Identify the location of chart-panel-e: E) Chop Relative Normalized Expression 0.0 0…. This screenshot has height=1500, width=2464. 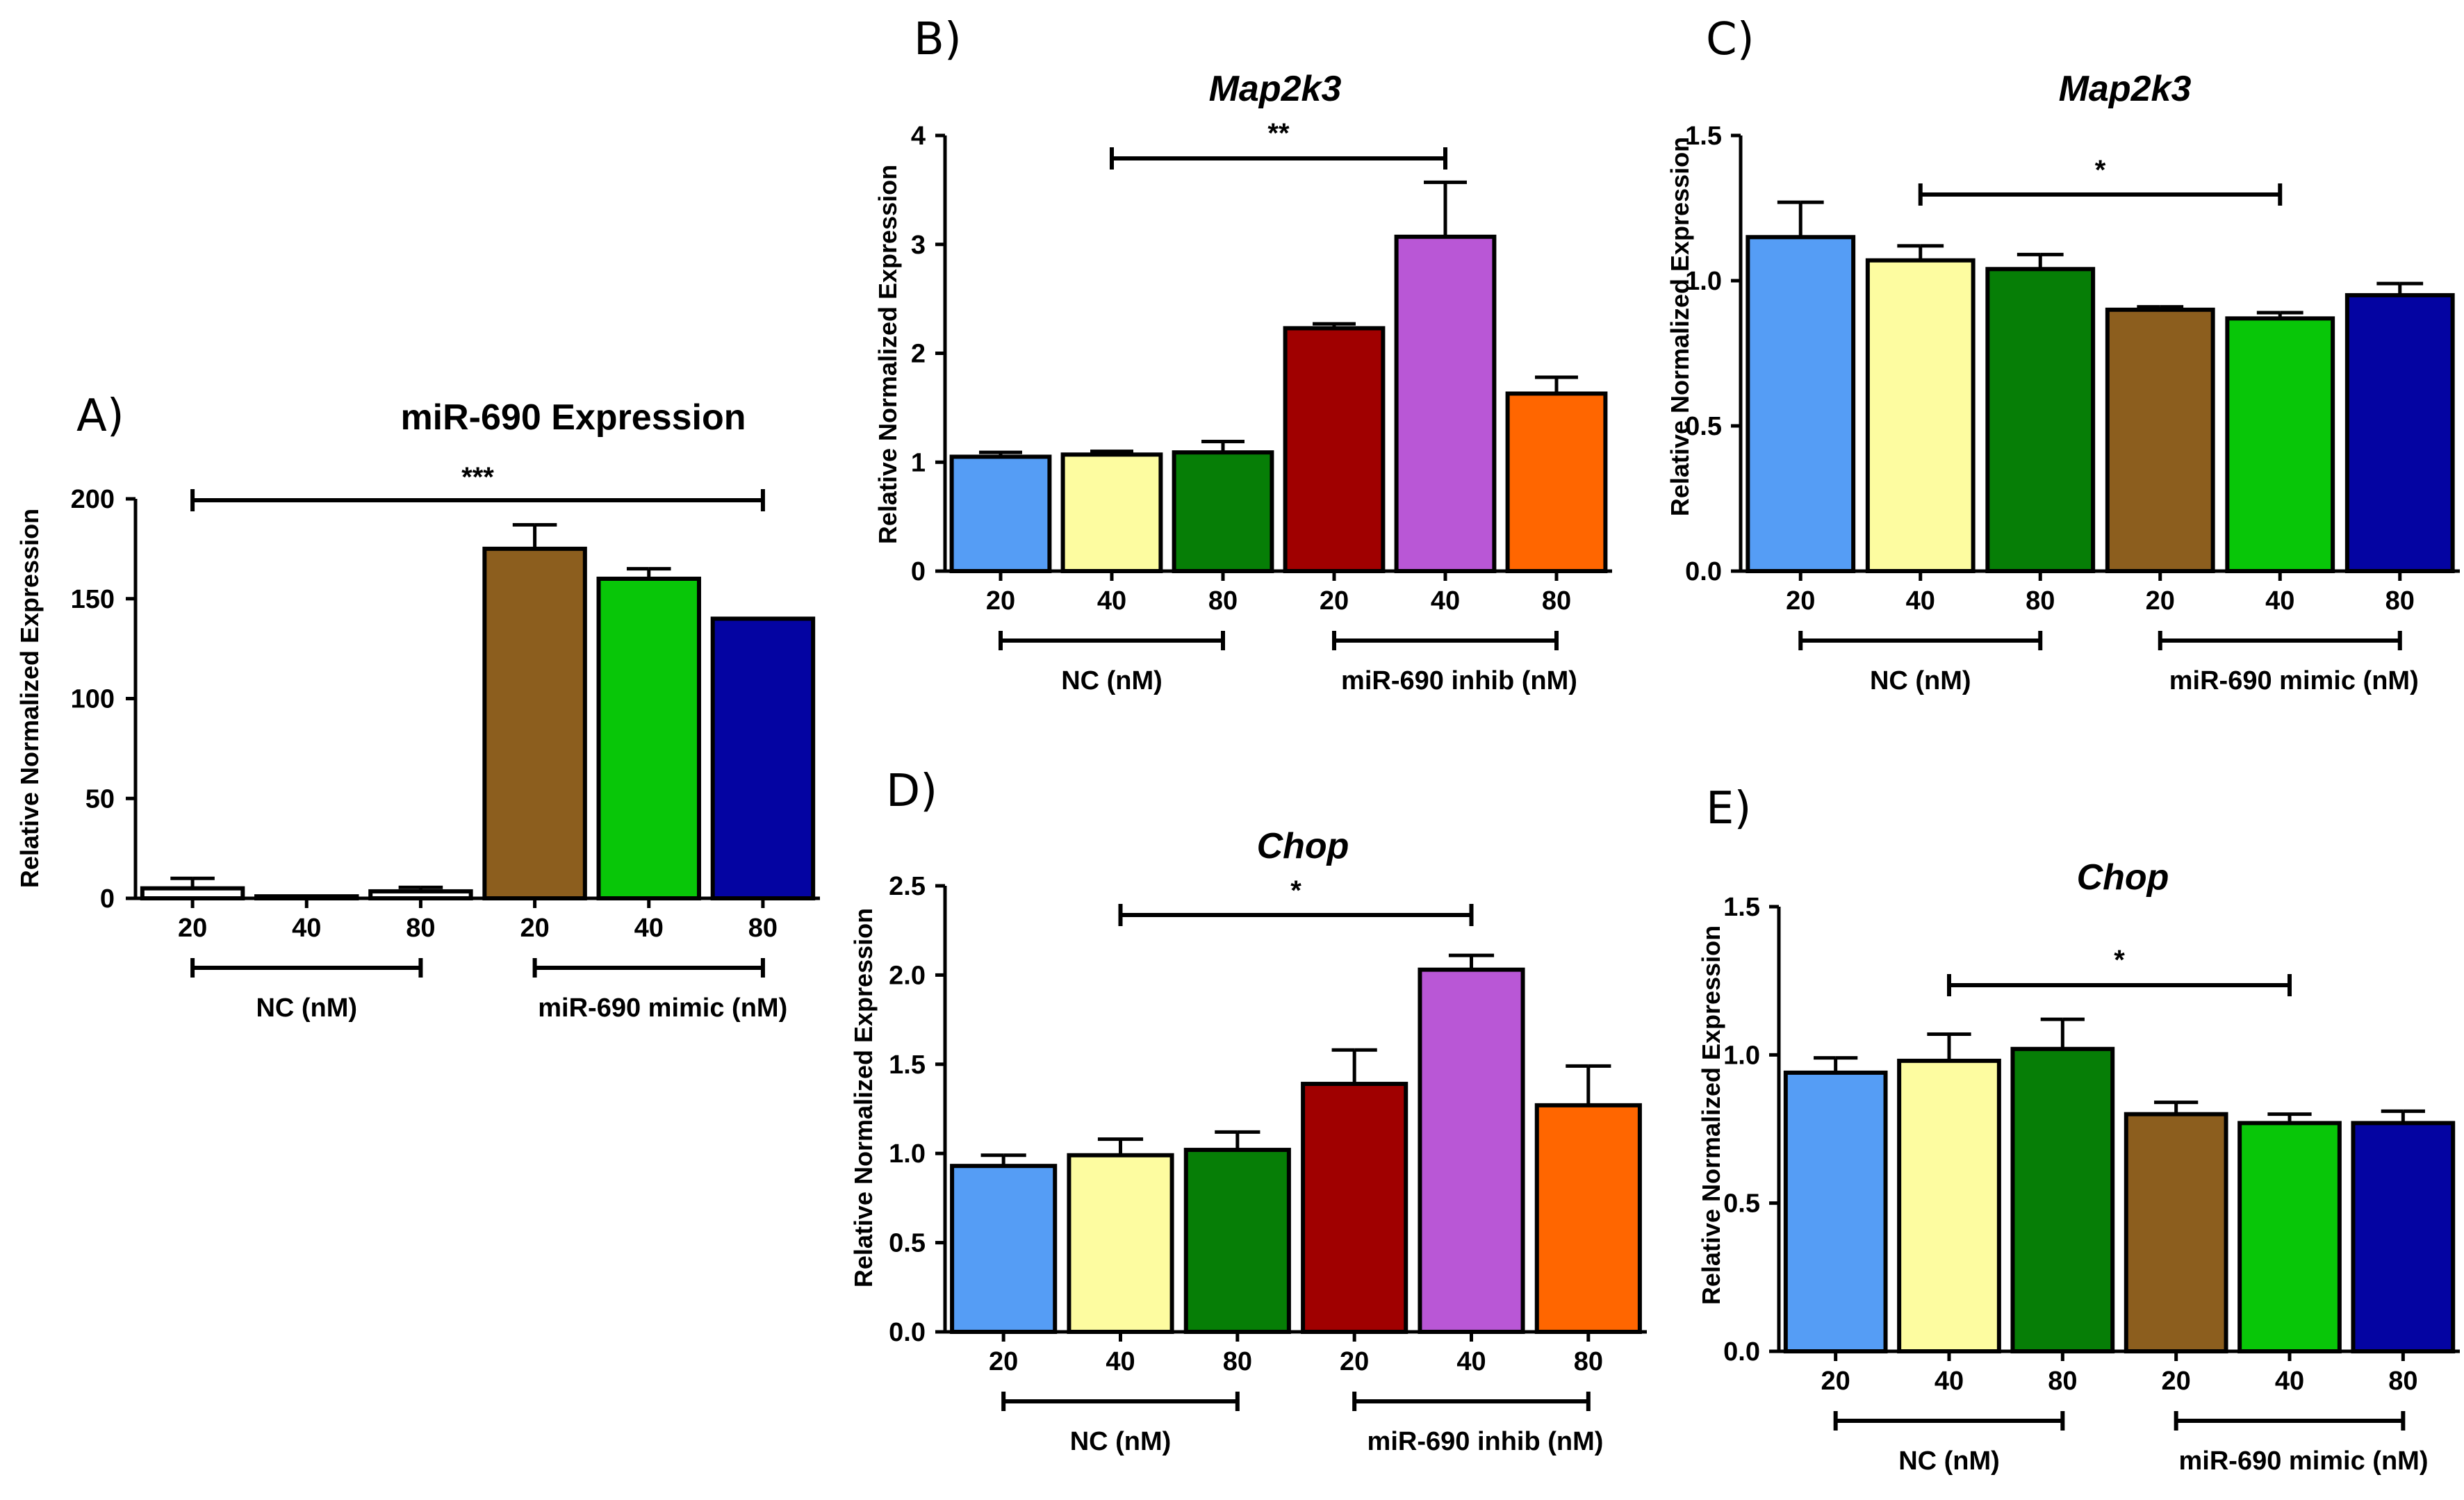
(2078, 1130).